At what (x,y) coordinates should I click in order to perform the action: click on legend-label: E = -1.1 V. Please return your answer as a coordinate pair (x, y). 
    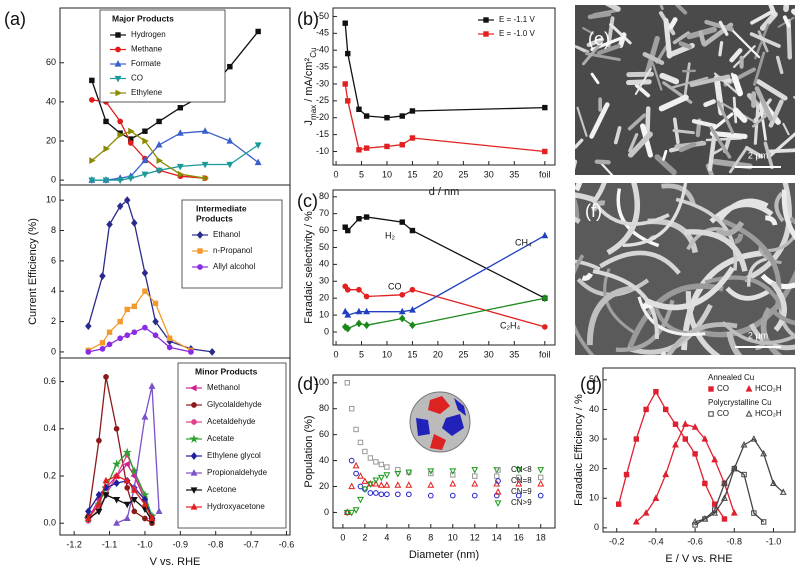
    Looking at the image, I should click on (517, 19).